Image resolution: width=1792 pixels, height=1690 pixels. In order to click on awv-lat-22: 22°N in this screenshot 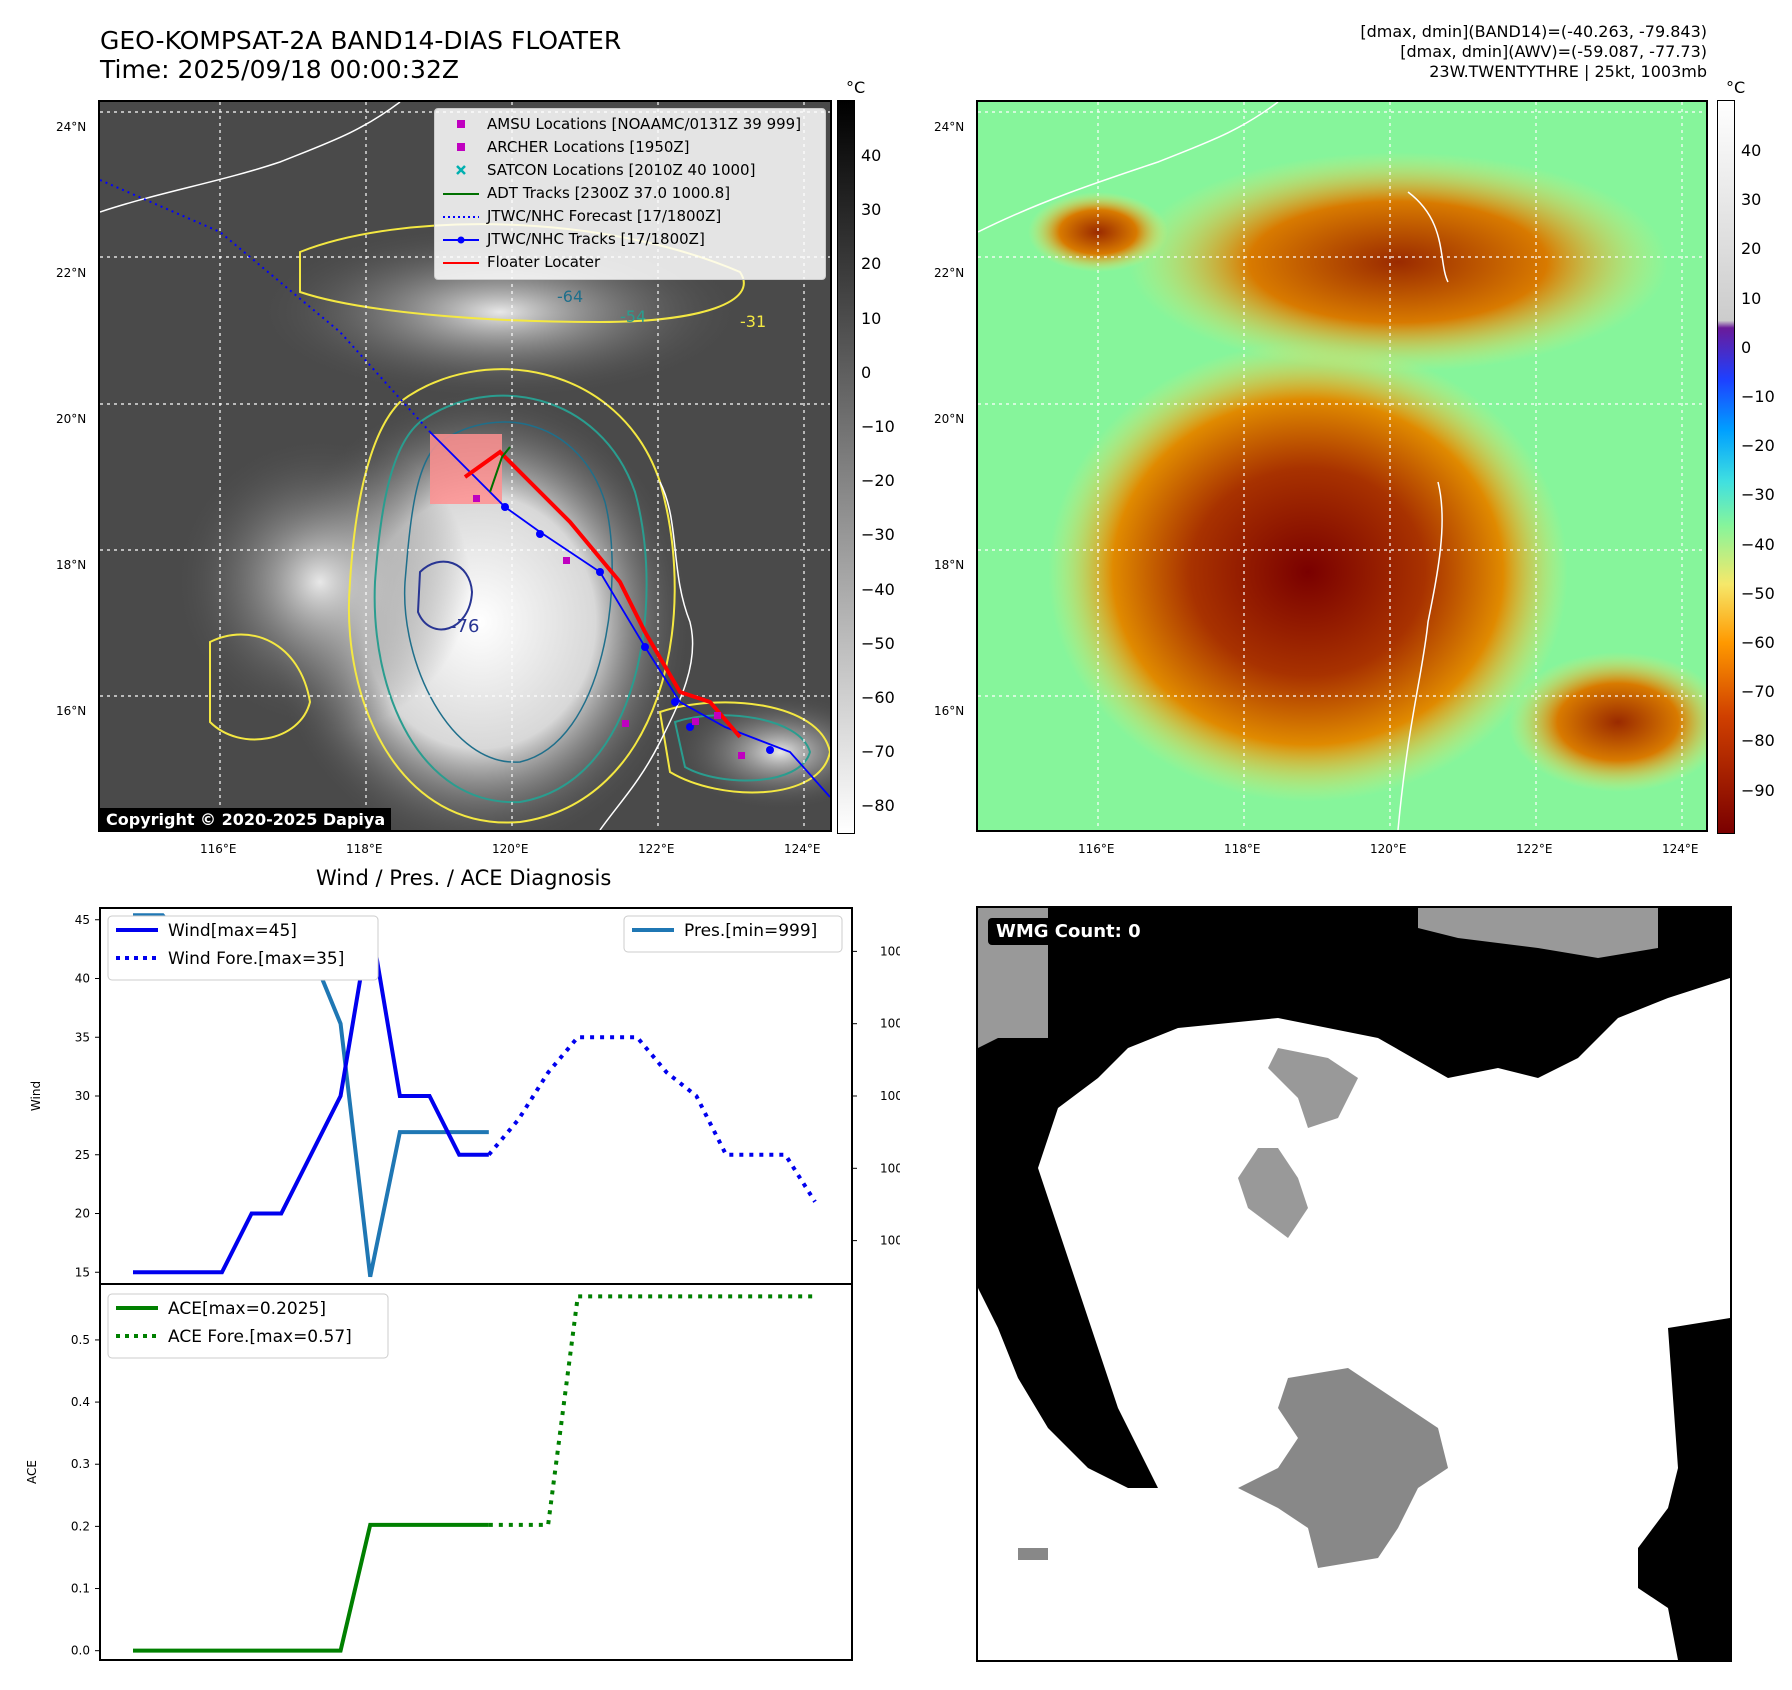, I will do `click(949, 273)`.